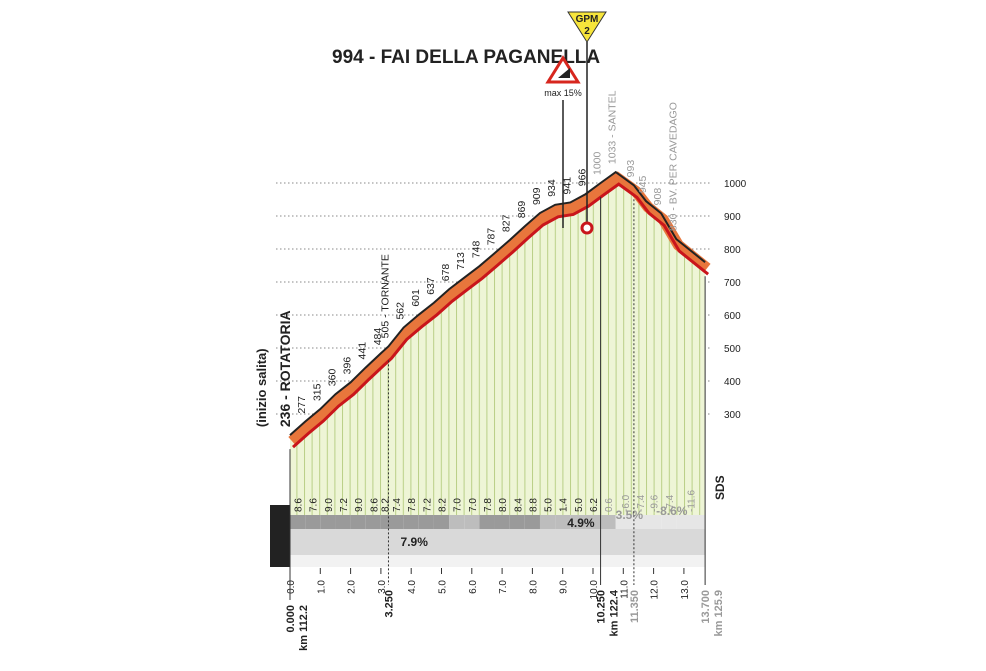 The height and width of the screenshot is (671, 986). Describe the element at coordinates (732, 316) in the screenshot. I see `y-tick-label: 600` at that location.